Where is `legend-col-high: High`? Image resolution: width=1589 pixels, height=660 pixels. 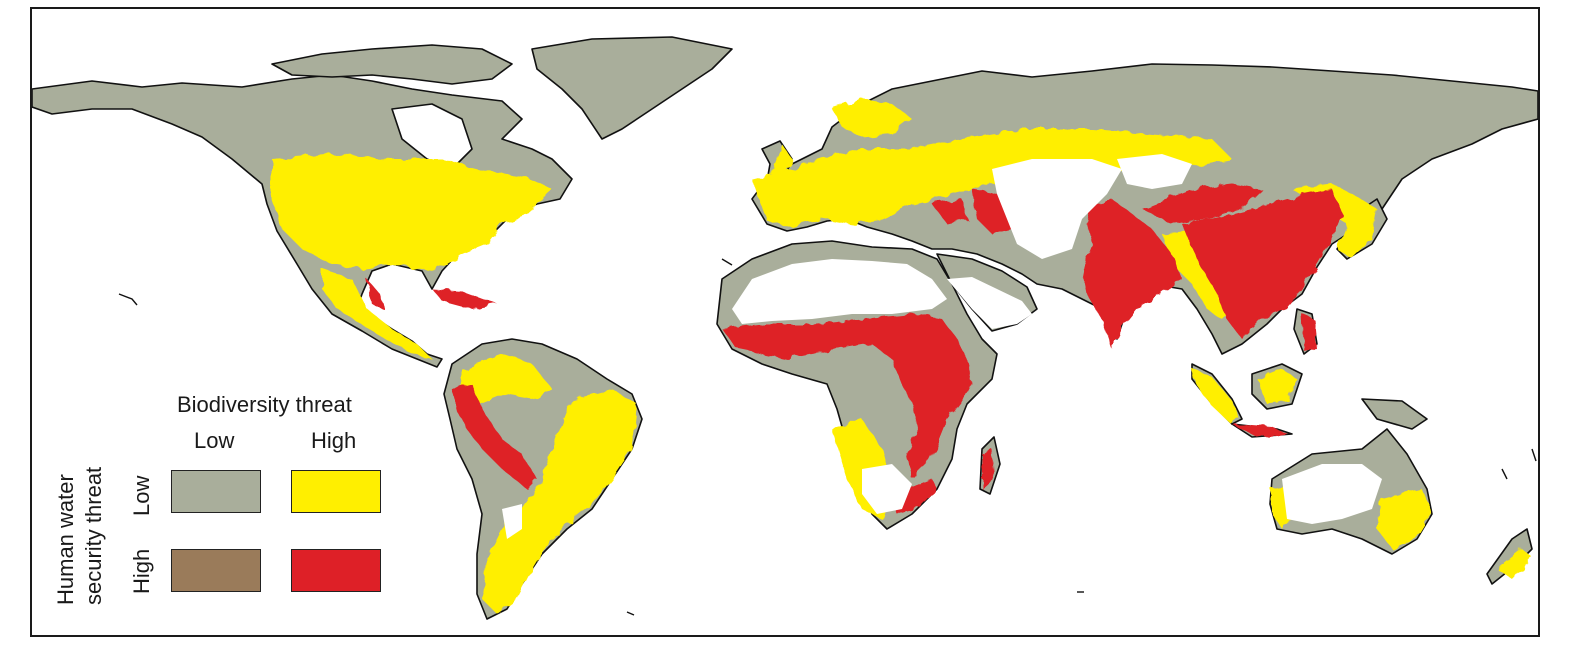 legend-col-high: High is located at coordinates (334, 440).